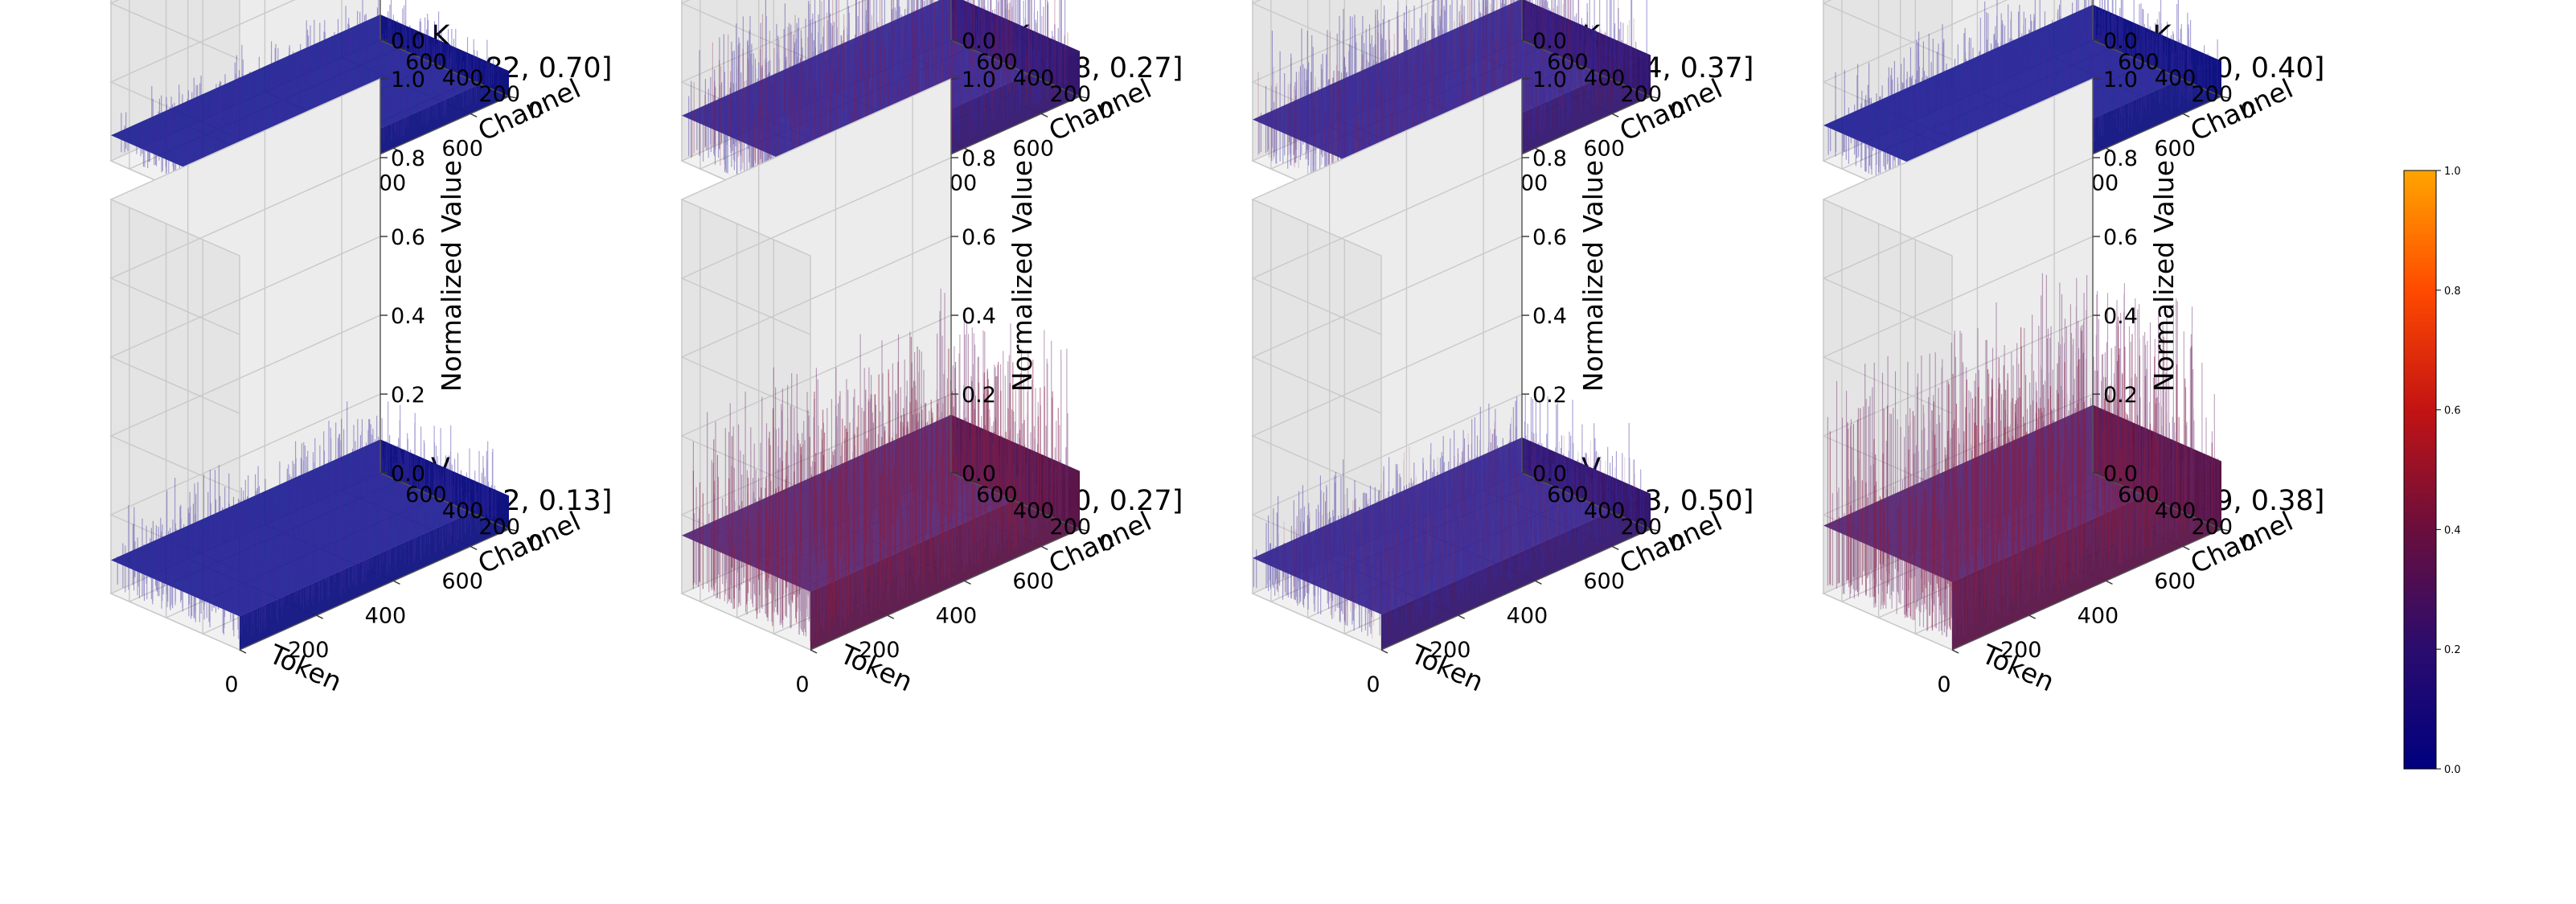 The width and height of the screenshot is (2576, 904). What do you see at coordinates (2139, 62) in the screenshot?
I see `y-tick-label: 600` at bounding box center [2139, 62].